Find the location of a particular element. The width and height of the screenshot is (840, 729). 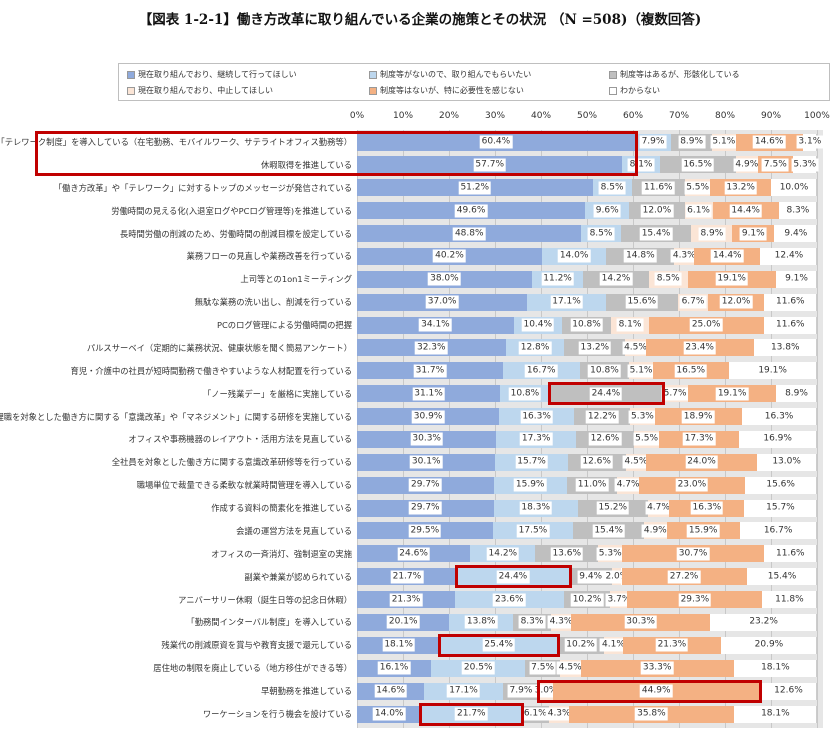

data-label: 19.1% is located at coordinates (731, 279).